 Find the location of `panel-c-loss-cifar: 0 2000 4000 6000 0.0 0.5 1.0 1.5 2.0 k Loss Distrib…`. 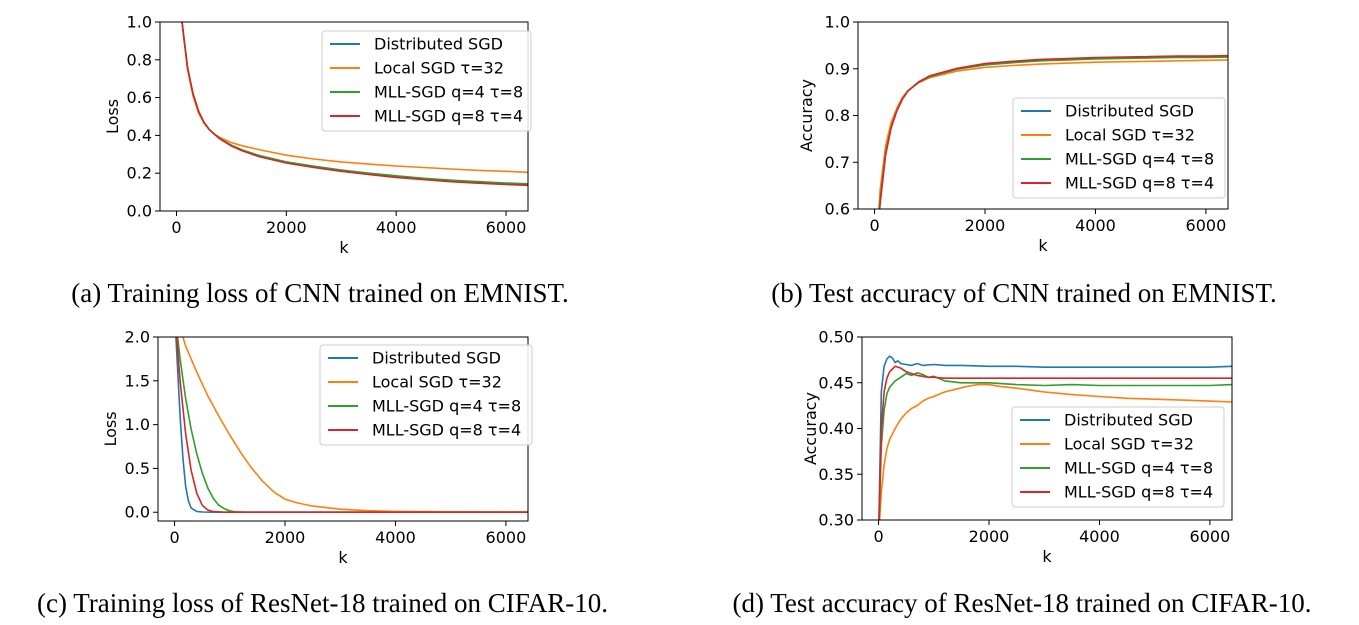

panel-c-loss-cifar: 0 2000 4000 6000 0.0 0.5 1.0 1.5 2.0 k Loss Distrib… is located at coordinates (317, 447).